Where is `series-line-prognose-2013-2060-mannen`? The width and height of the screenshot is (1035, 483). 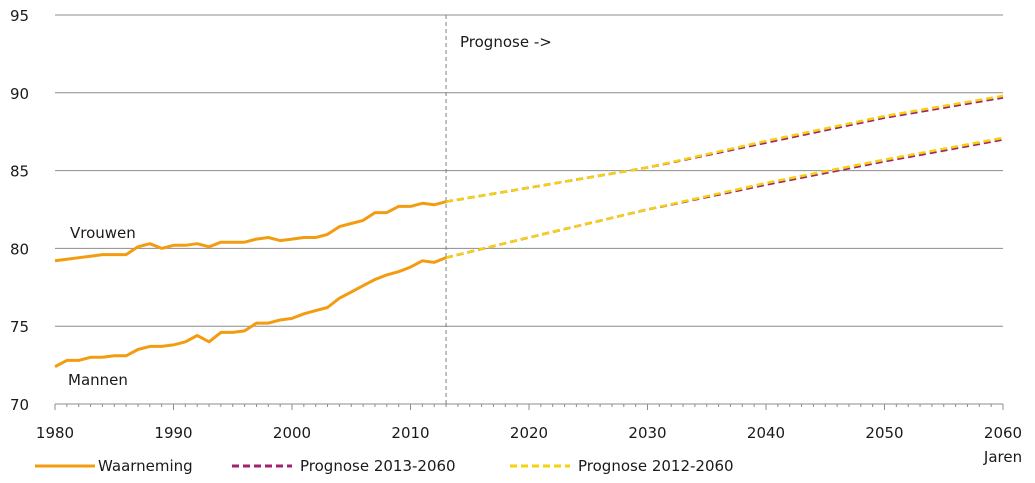 series-line-prognose-2013-2060-mannen is located at coordinates (724, 198).